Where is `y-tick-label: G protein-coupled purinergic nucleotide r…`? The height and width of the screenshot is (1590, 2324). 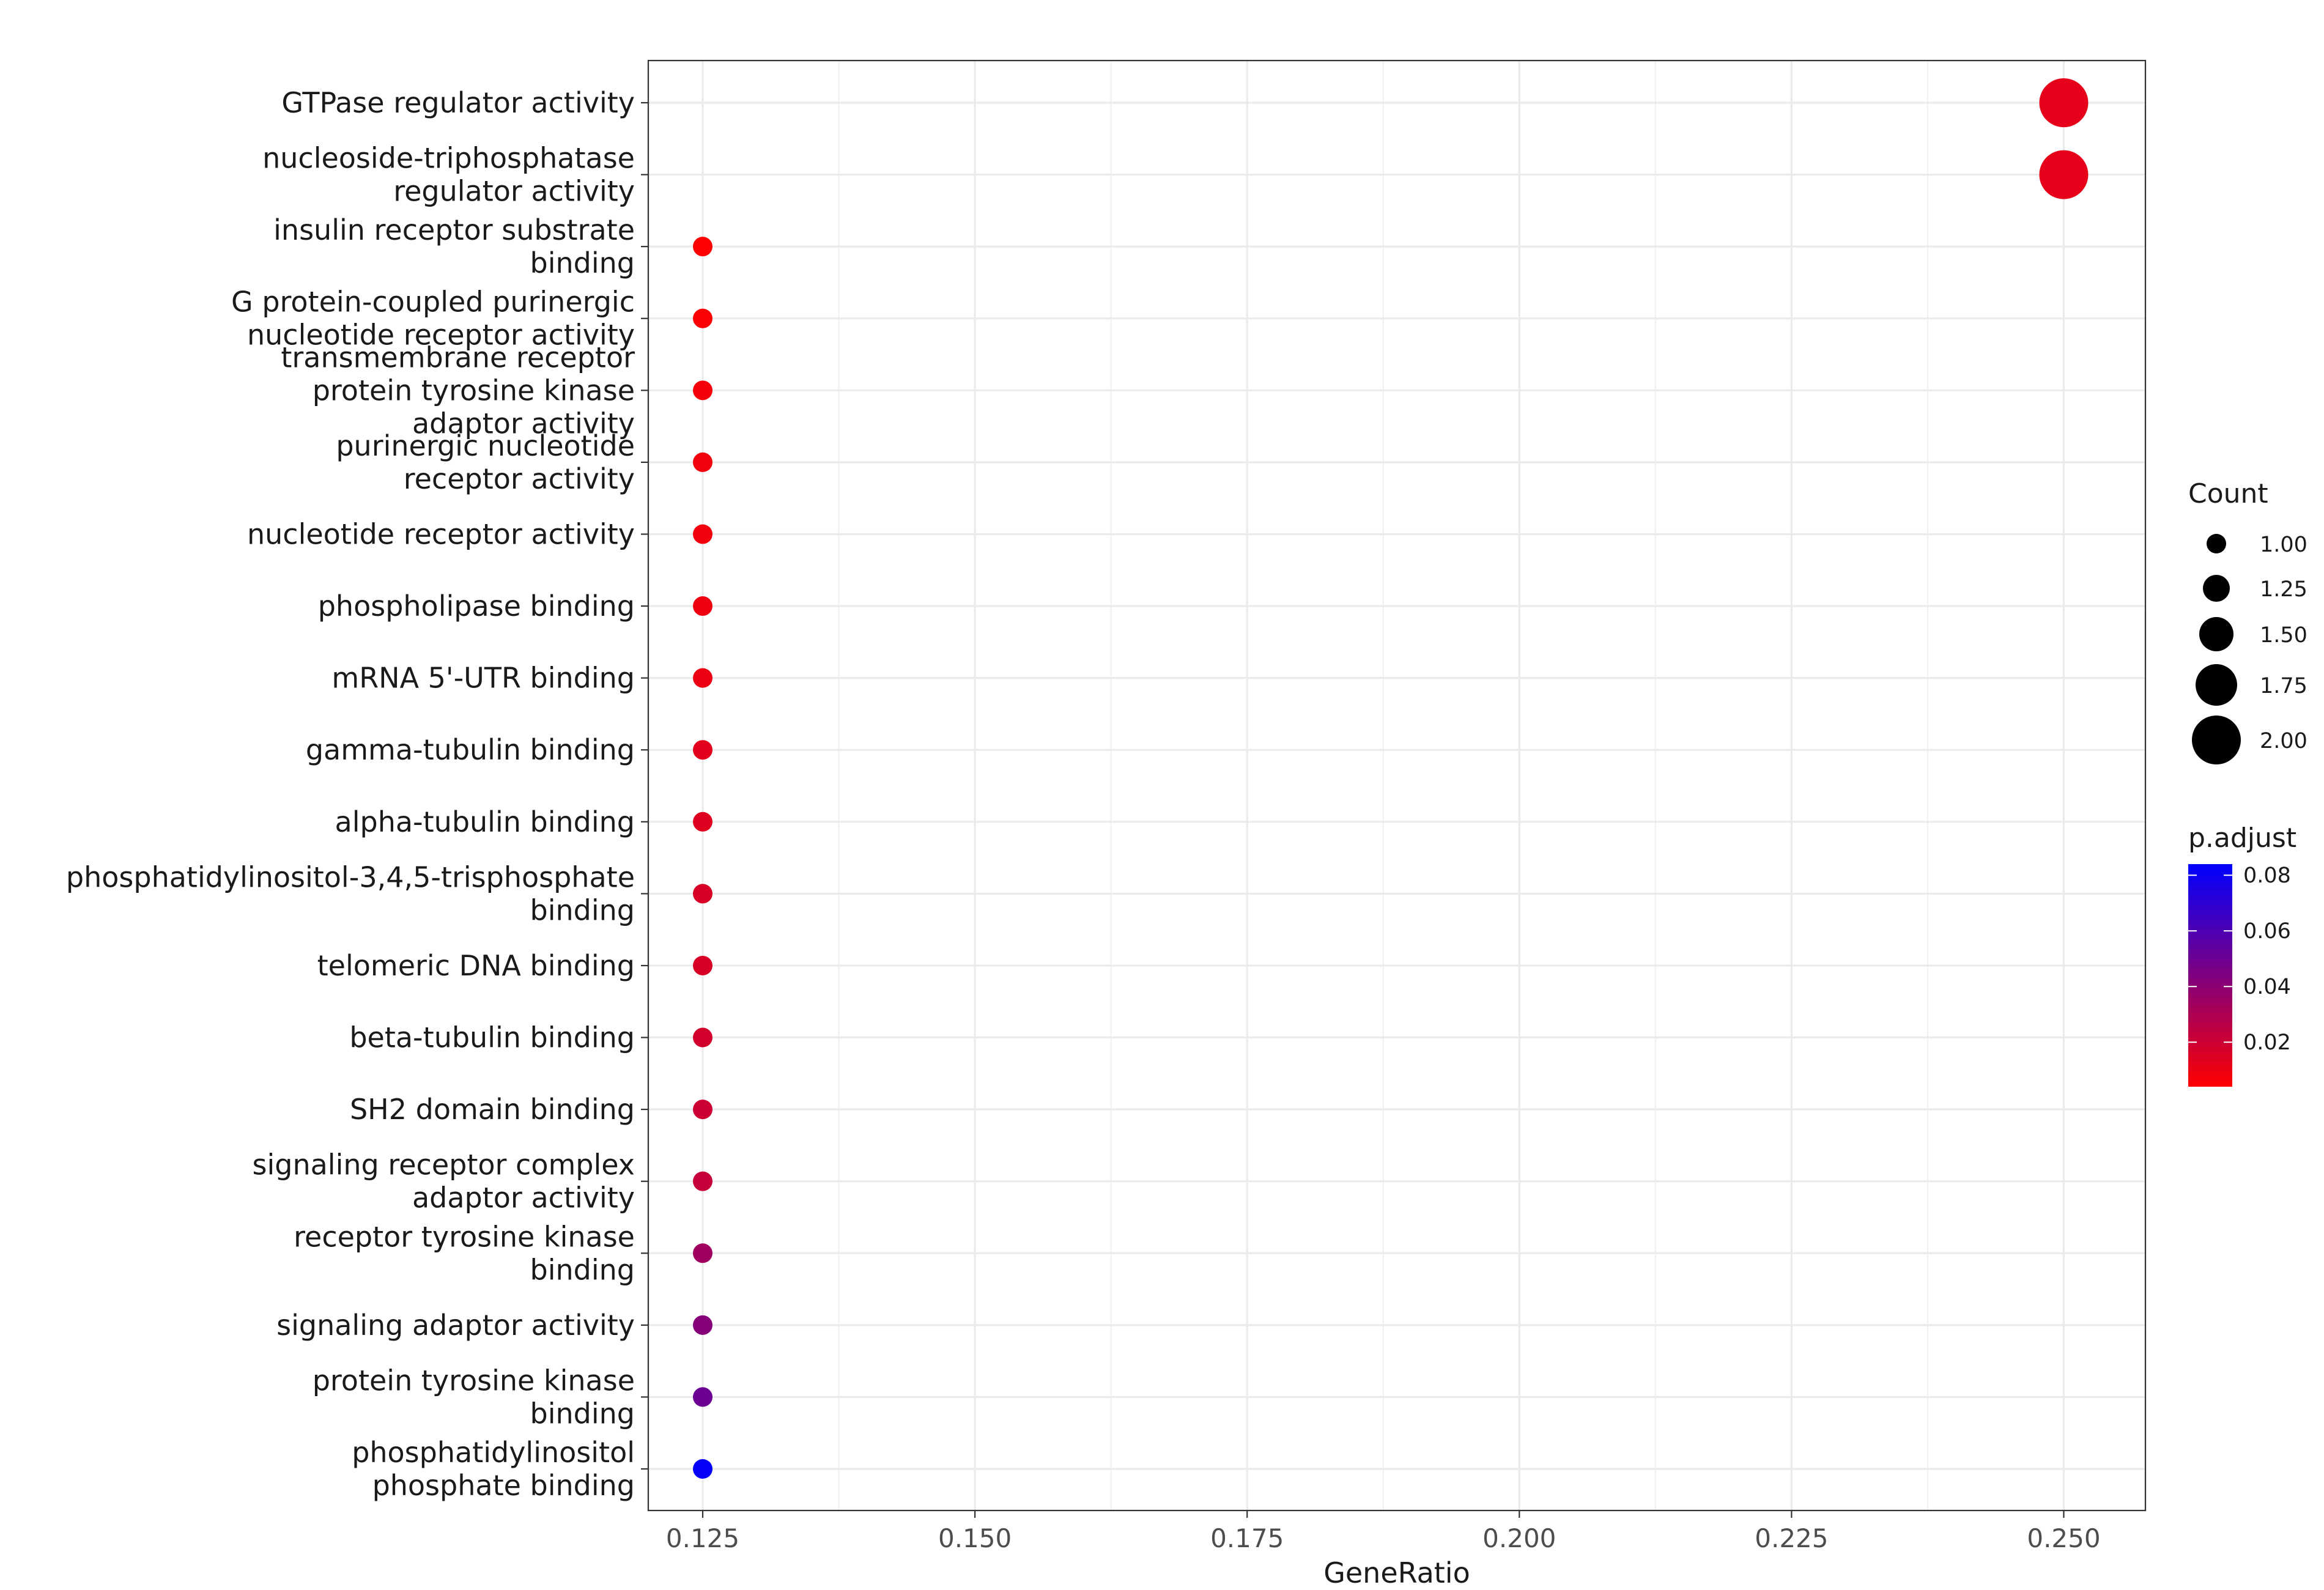
y-tick-label: G protein-coupled purinergic nucleotide r… is located at coordinates (433, 319).